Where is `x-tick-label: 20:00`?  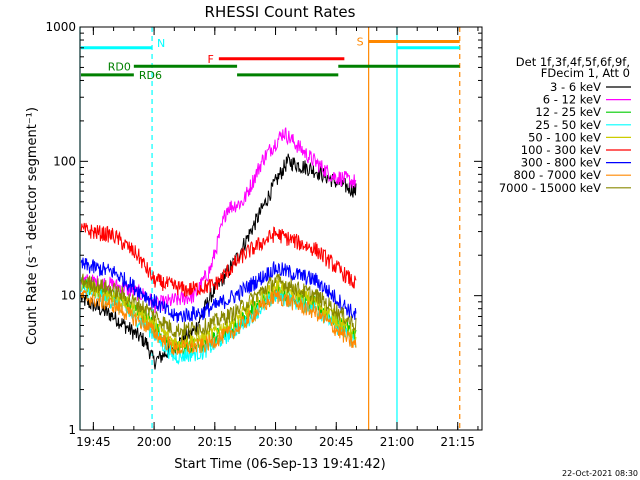 x-tick-label: 20:00 is located at coordinates (154, 442).